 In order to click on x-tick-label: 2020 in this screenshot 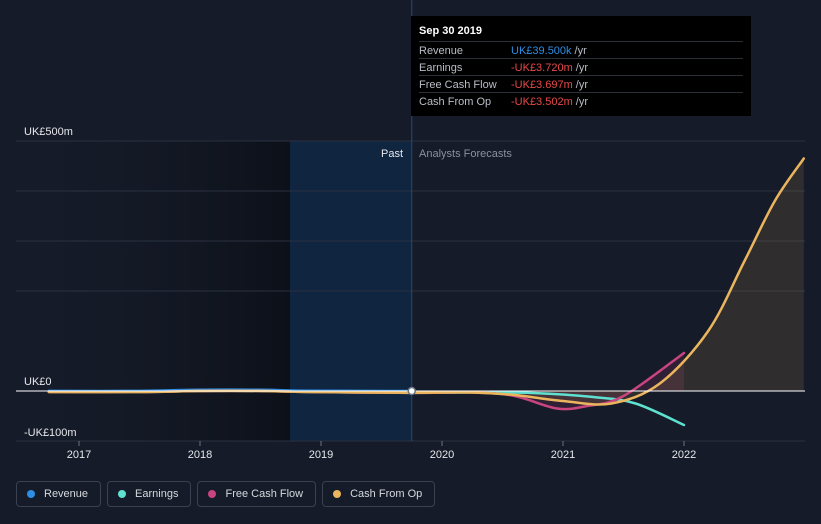, I will do `click(442, 455)`.